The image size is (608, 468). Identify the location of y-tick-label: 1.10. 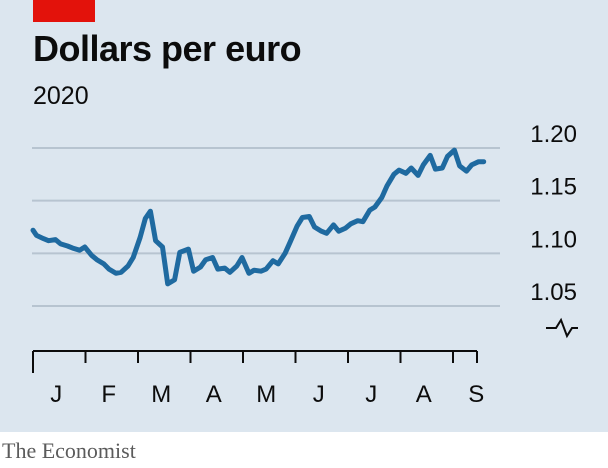
(553, 239).